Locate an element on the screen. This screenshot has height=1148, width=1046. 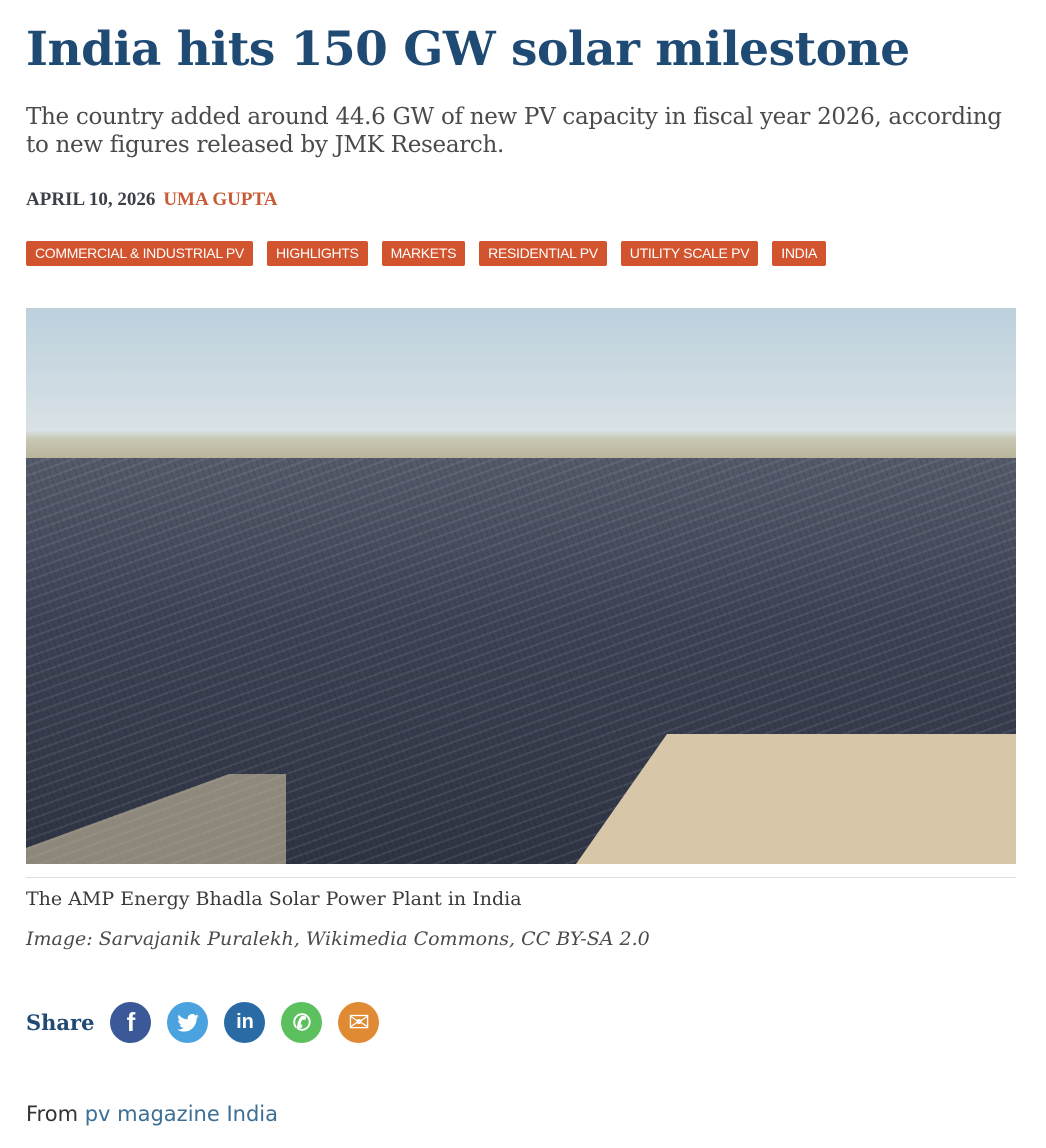
share-bar: Share f in ✆ ✉ is located at coordinates (210, 1022).